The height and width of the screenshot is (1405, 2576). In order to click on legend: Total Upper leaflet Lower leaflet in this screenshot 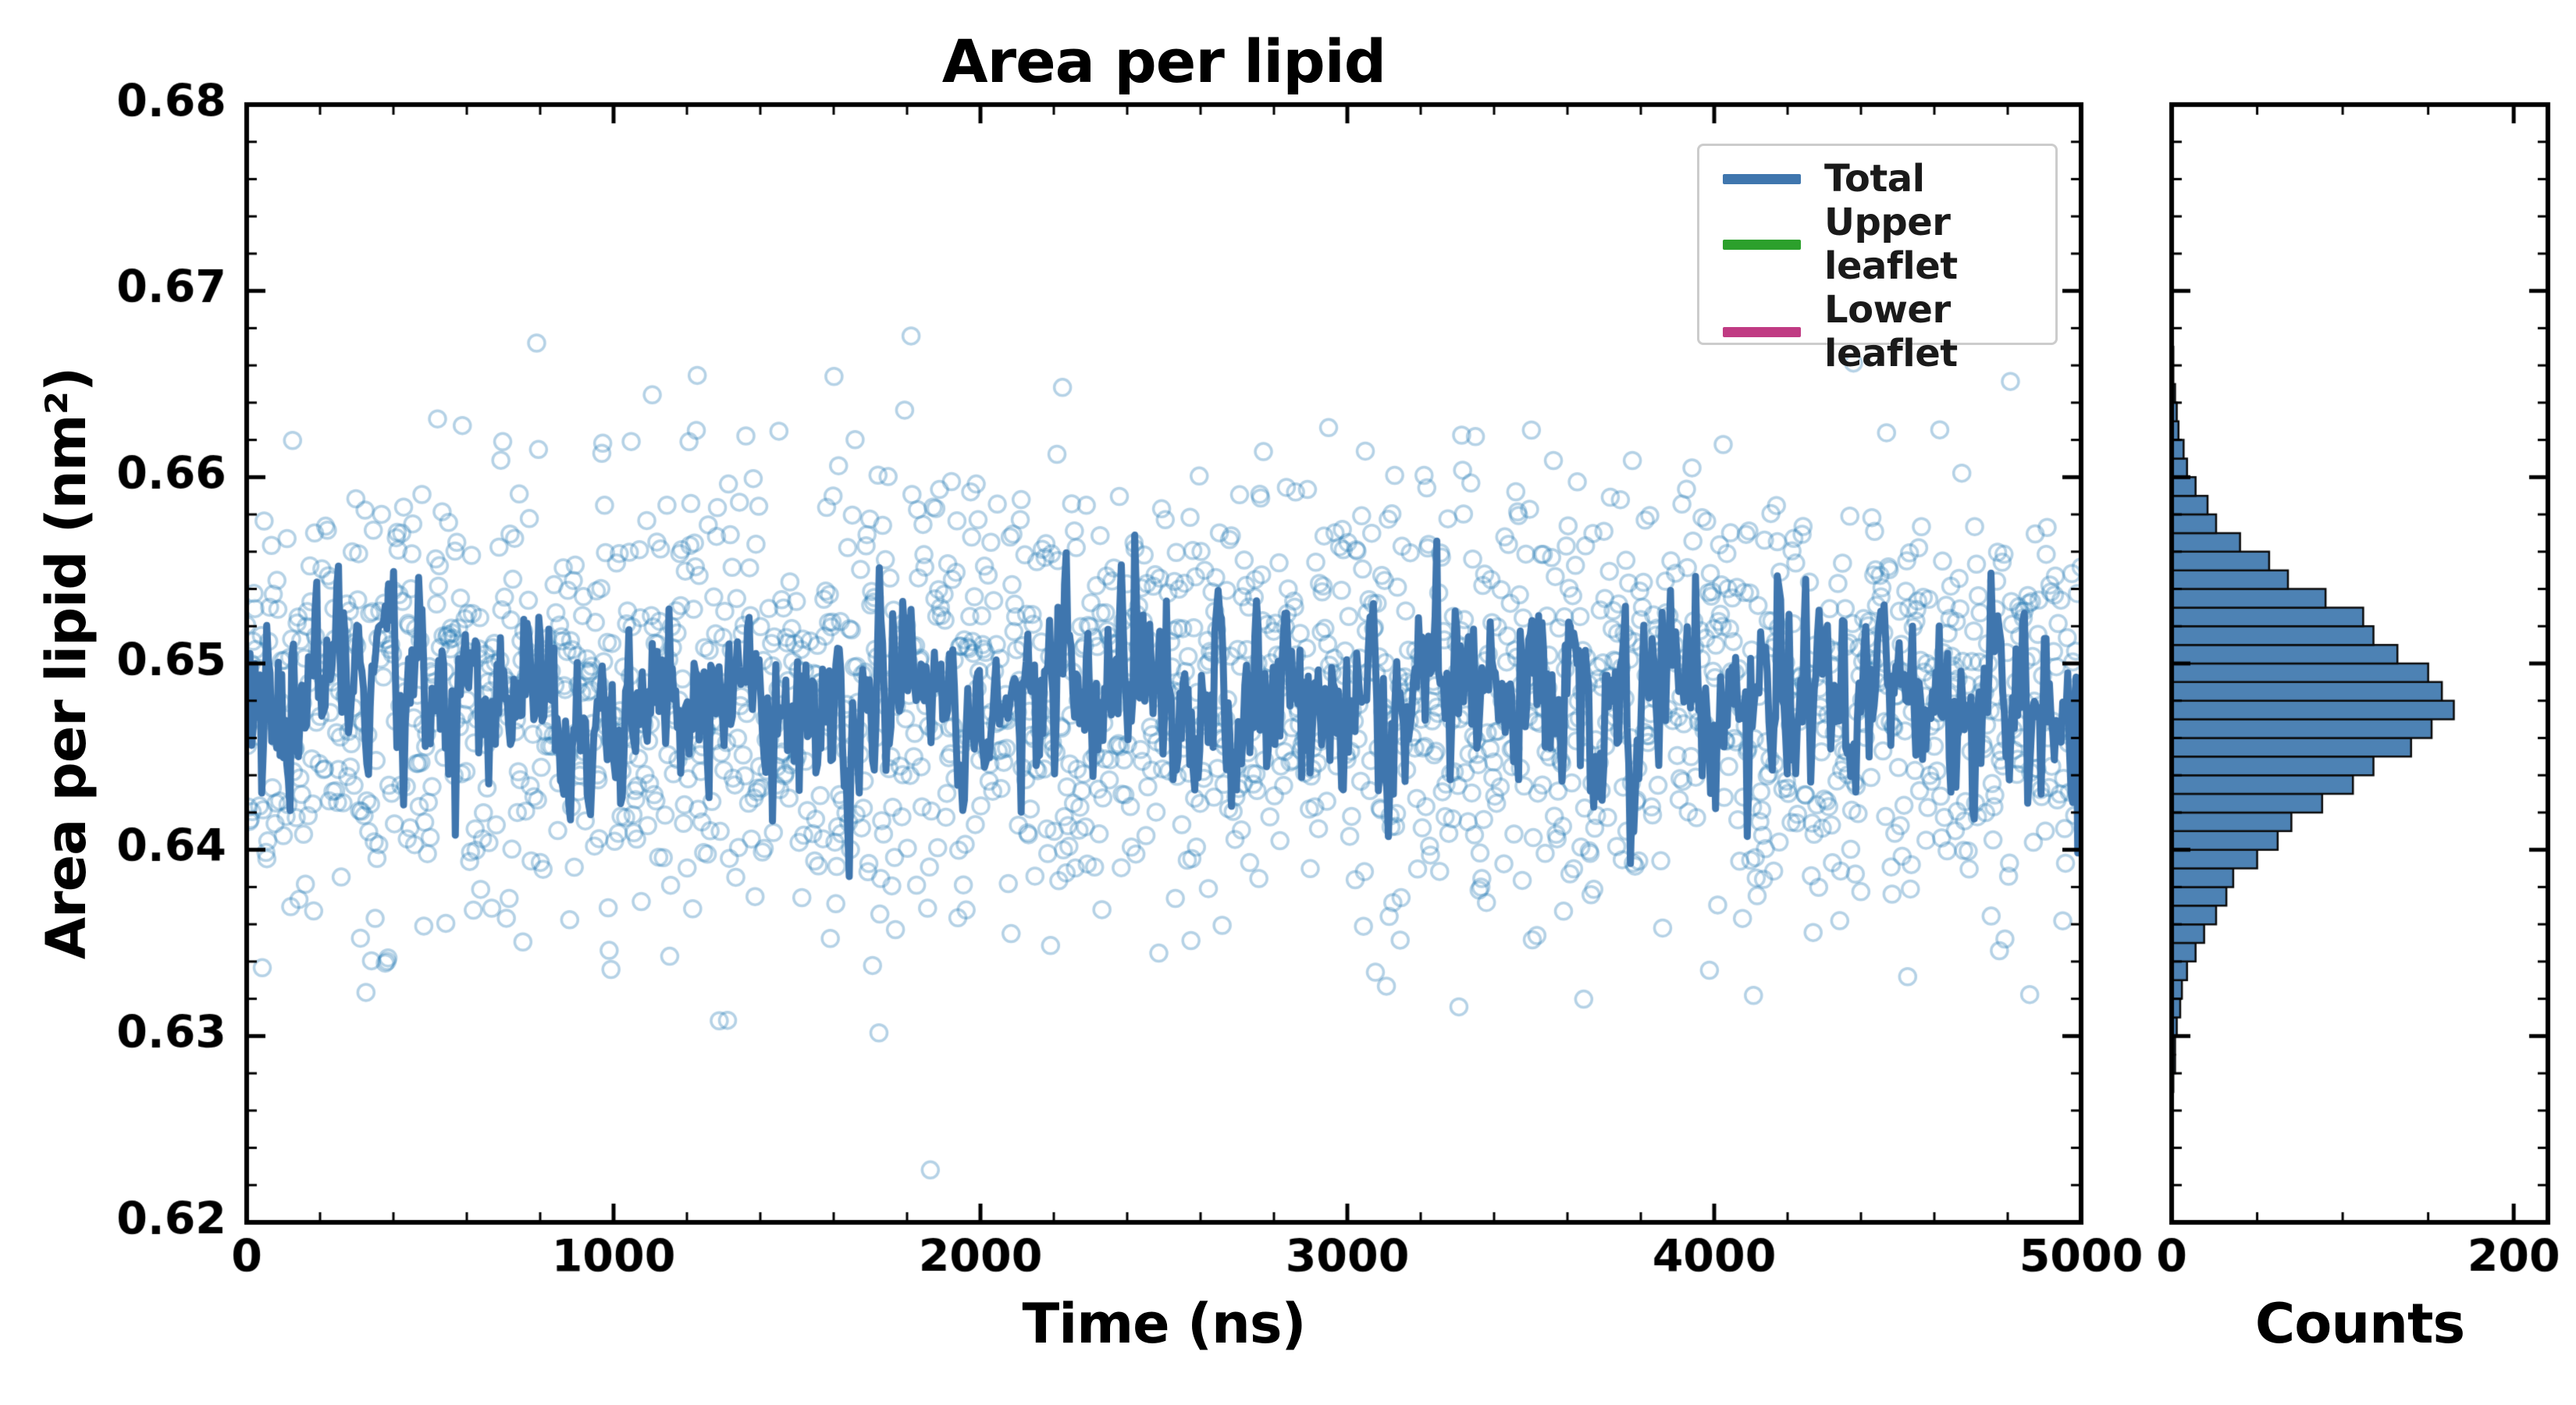, I will do `click(1877, 259)`.